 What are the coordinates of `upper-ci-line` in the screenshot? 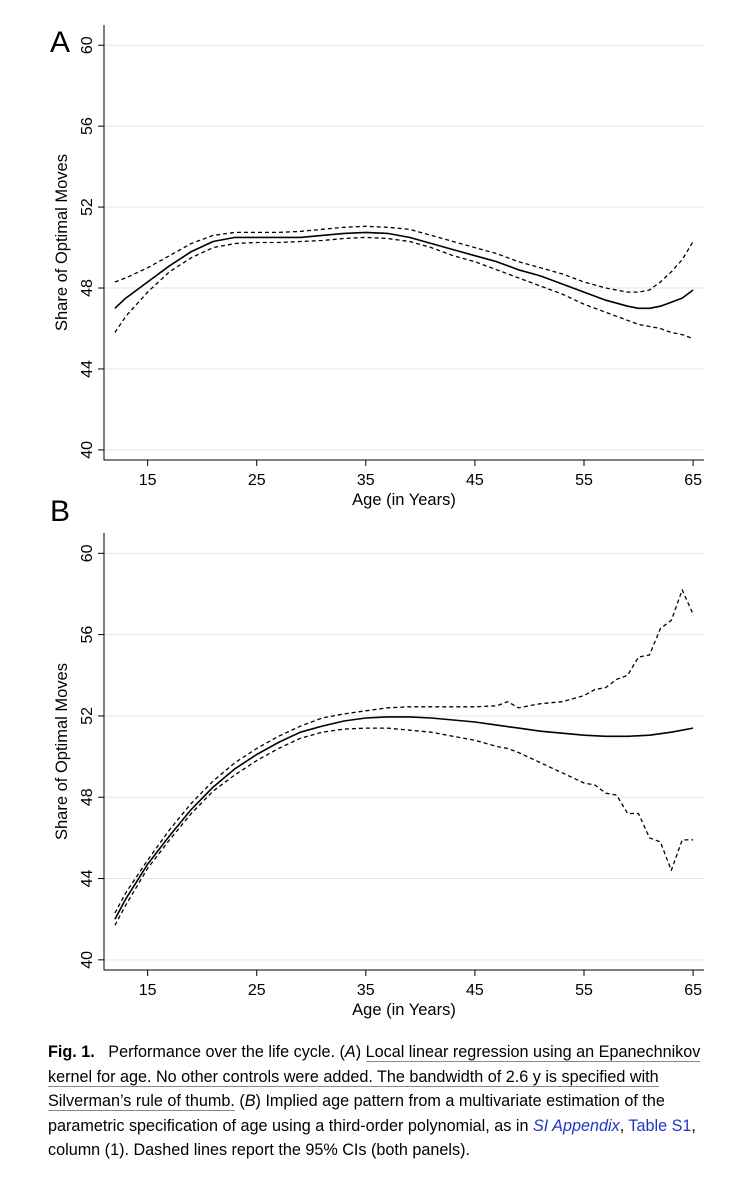 It's located at (404, 259).